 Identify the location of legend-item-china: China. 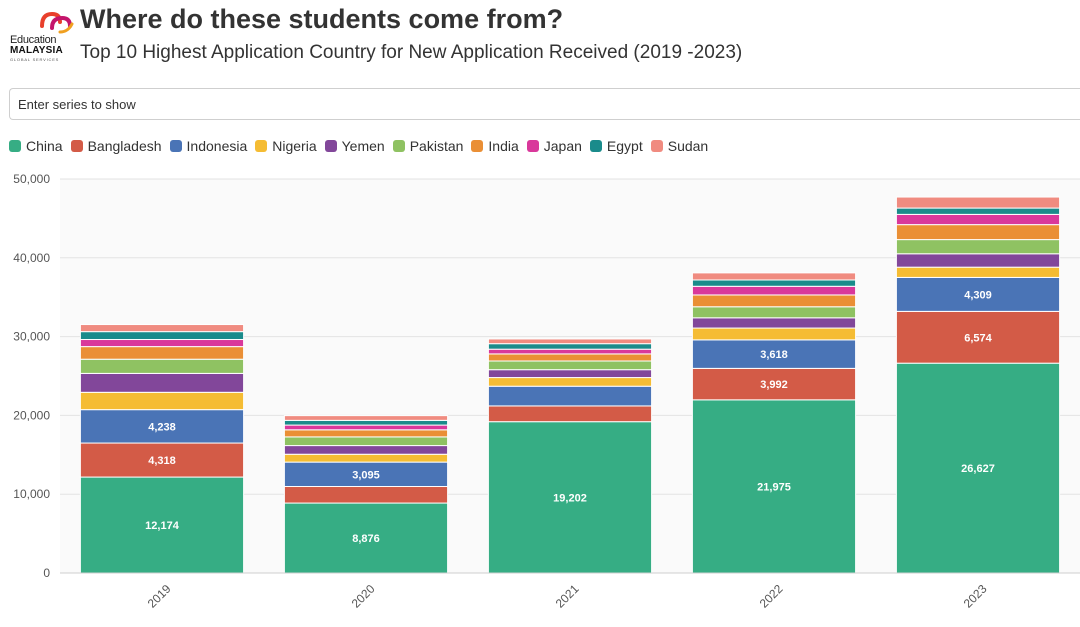
(36, 146).